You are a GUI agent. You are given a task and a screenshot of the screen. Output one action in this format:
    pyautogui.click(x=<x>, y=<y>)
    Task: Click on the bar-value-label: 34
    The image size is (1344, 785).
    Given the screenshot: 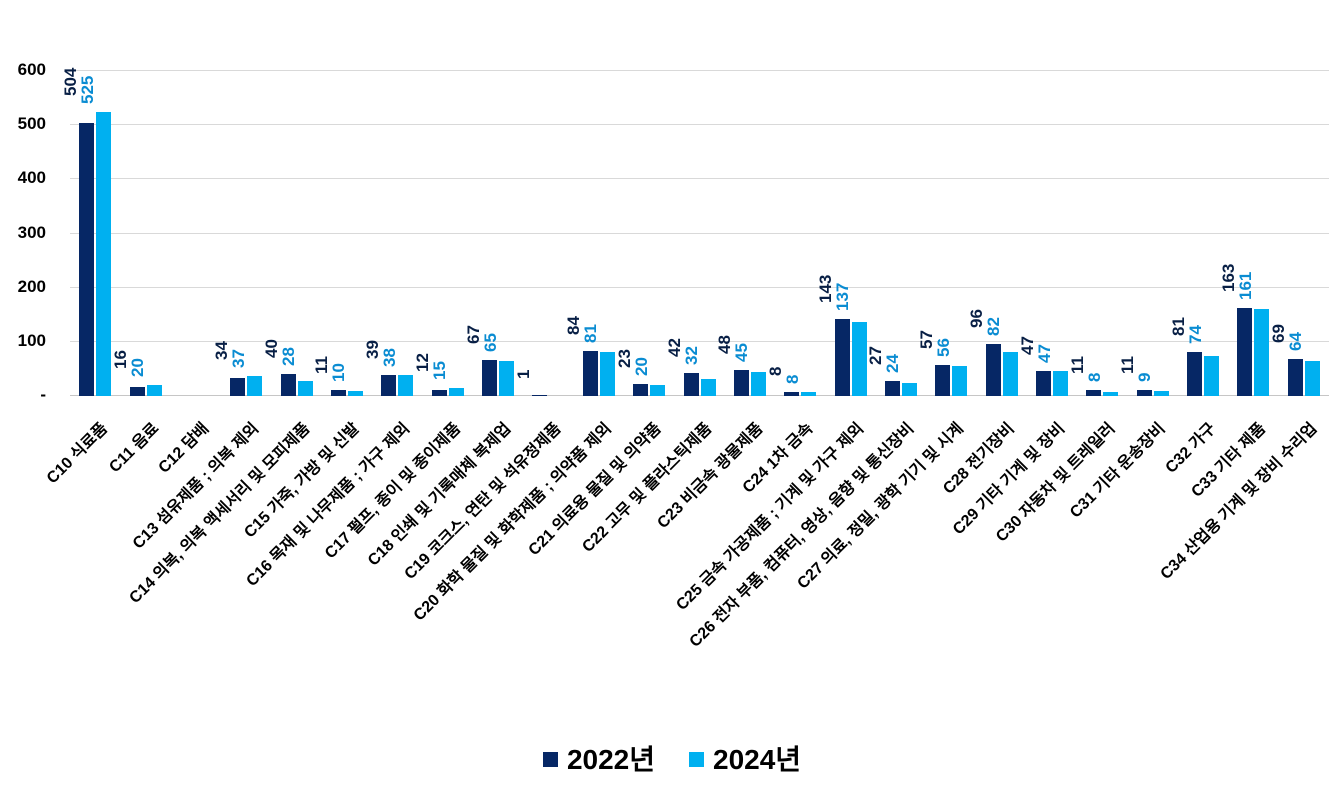 What is the action you would take?
    pyautogui.click(x=221, y=350)
    